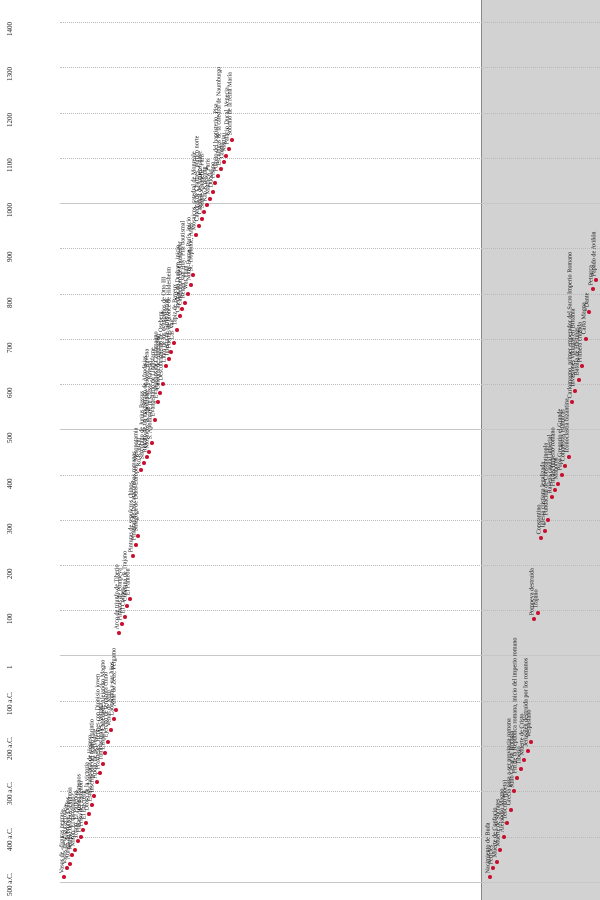 Image resolution: width=600 pixels, height=900 pixels. Describe the element at coordinates (536, 599) in the screenshot. I see `event-label: Trajano` at that location.